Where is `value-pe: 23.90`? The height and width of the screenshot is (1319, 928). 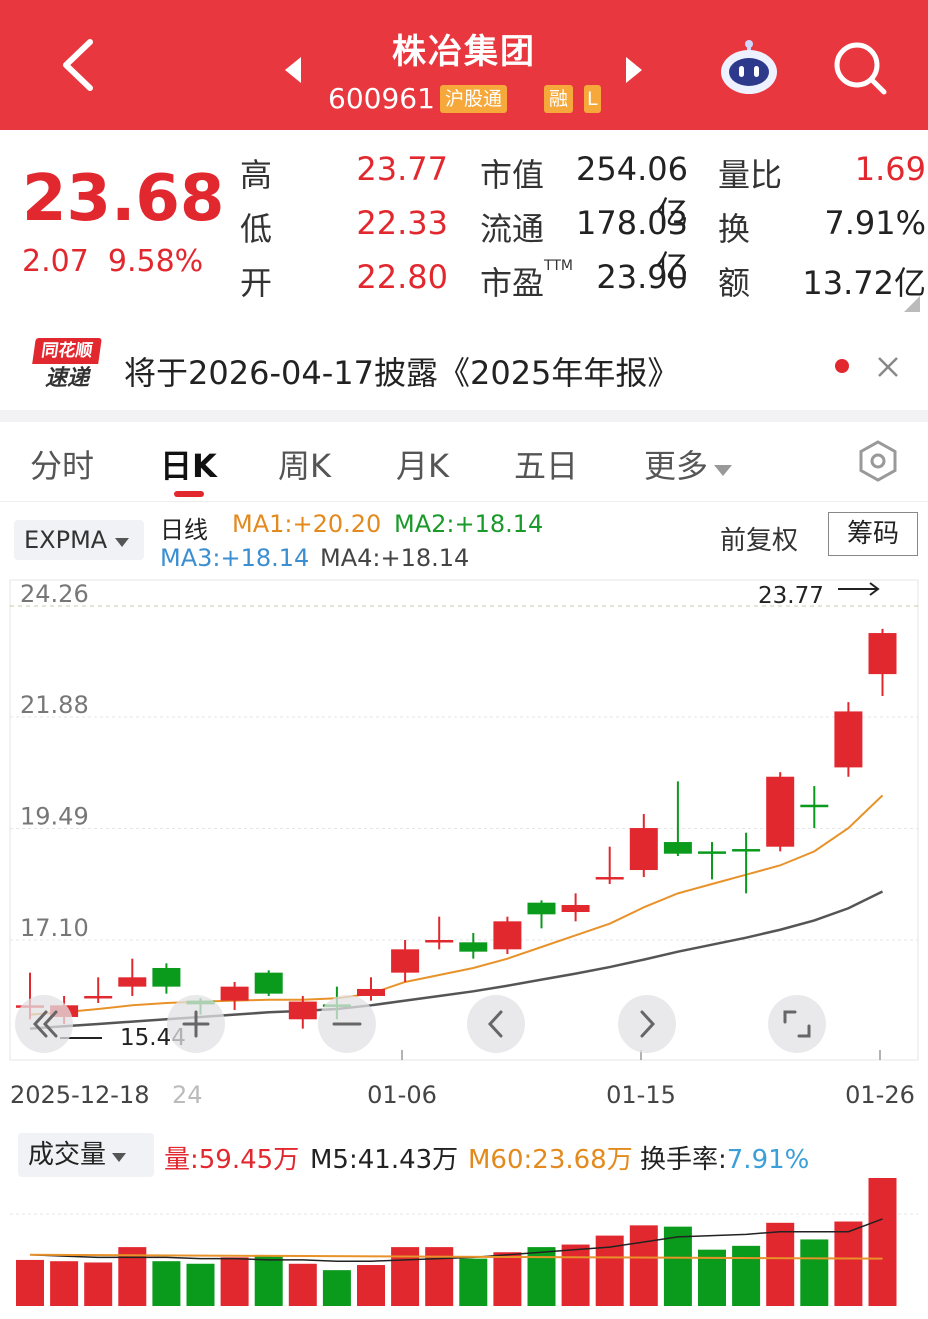 value-pe: 23.90 is located at coordinates (642, 277).